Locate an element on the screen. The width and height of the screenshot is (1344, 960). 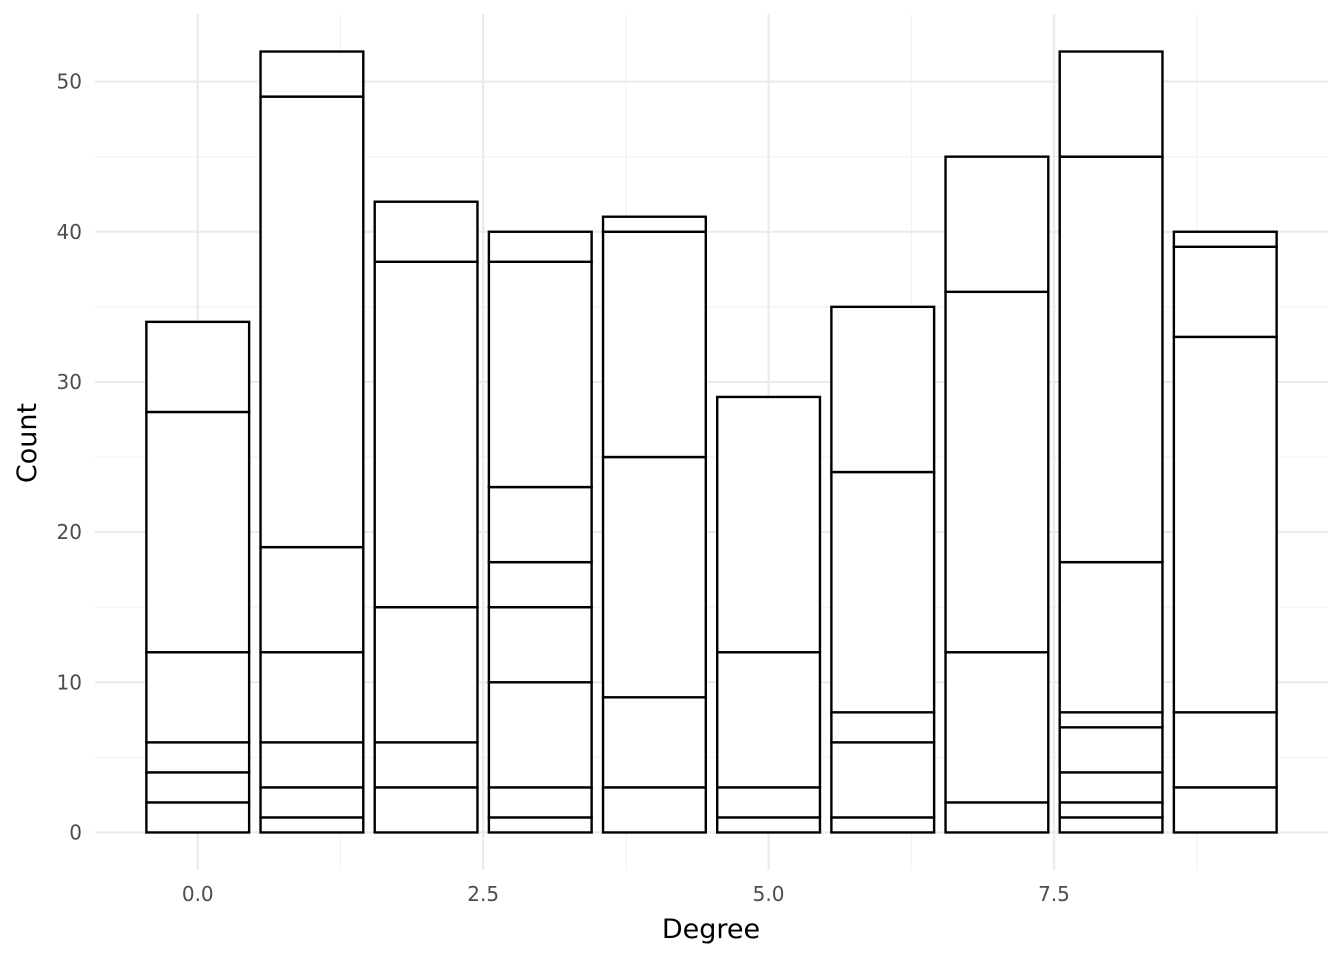
y-axis-title: Count is located at coordinates (27, 443).